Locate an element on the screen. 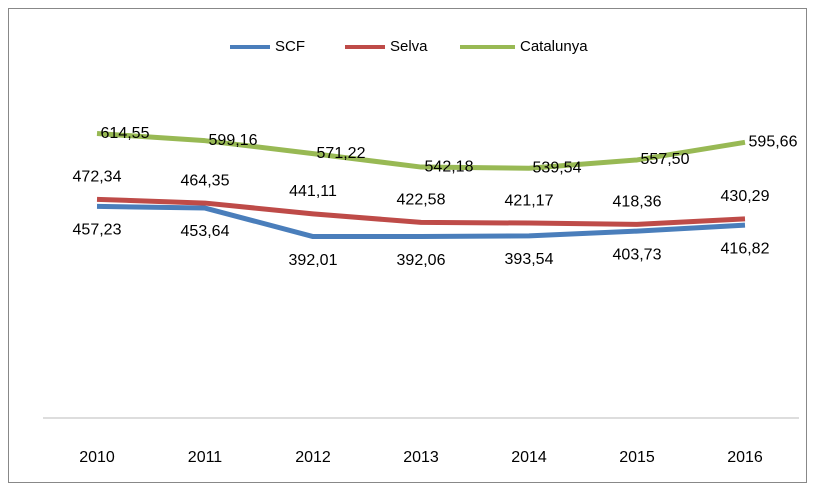 The image size is (815, 491). legend-label: Catalunya is located at coordinates (554, 46).